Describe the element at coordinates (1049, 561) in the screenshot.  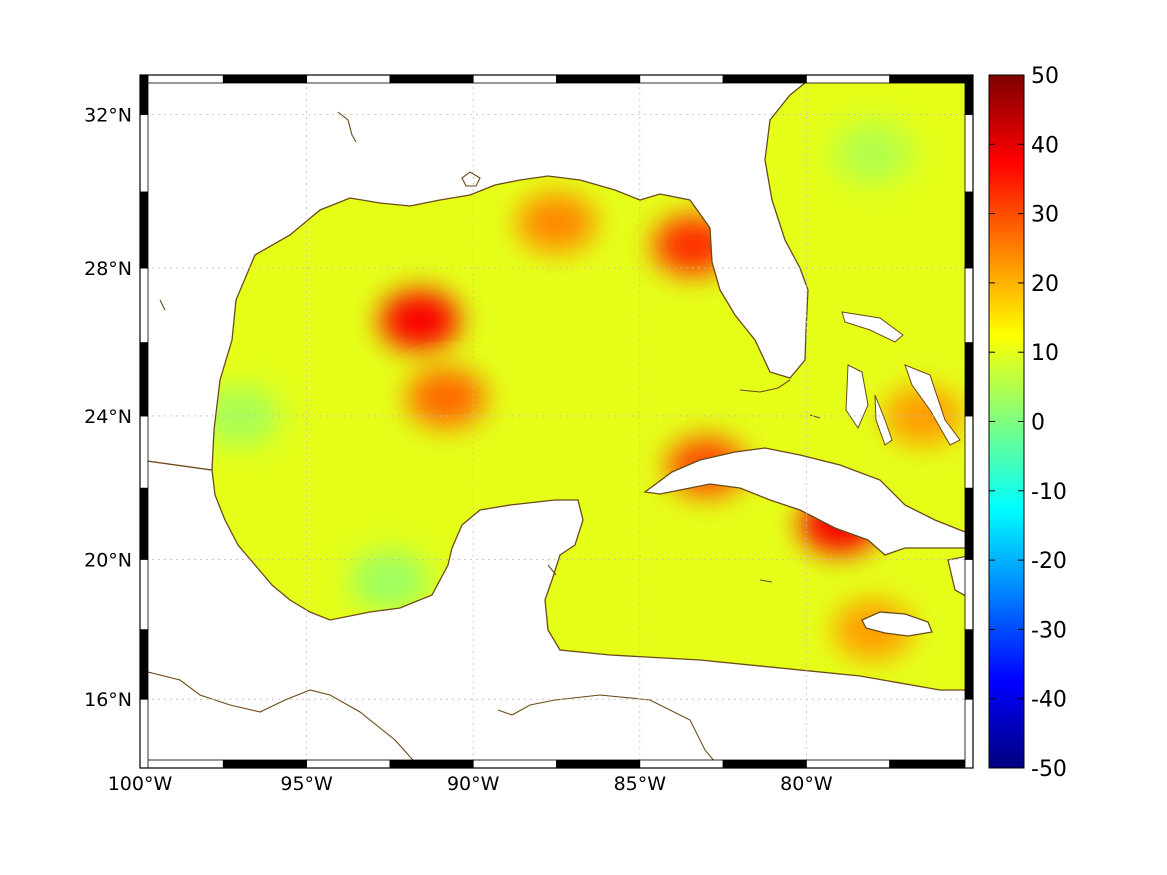
I see `colorbar-tick-label: -20` at that location.